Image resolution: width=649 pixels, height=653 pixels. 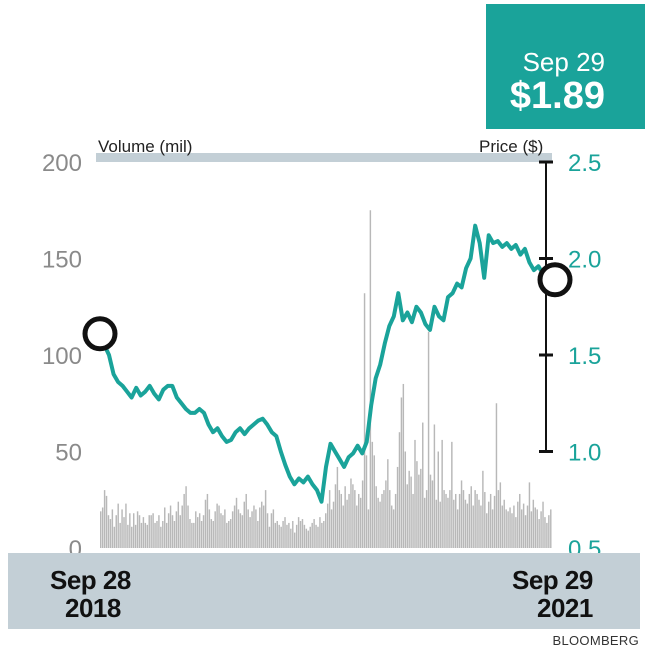 What do you see at coordinates (324, 591) in the screenshot?
I see `x-axis-band` at bounding box center [324, 591].